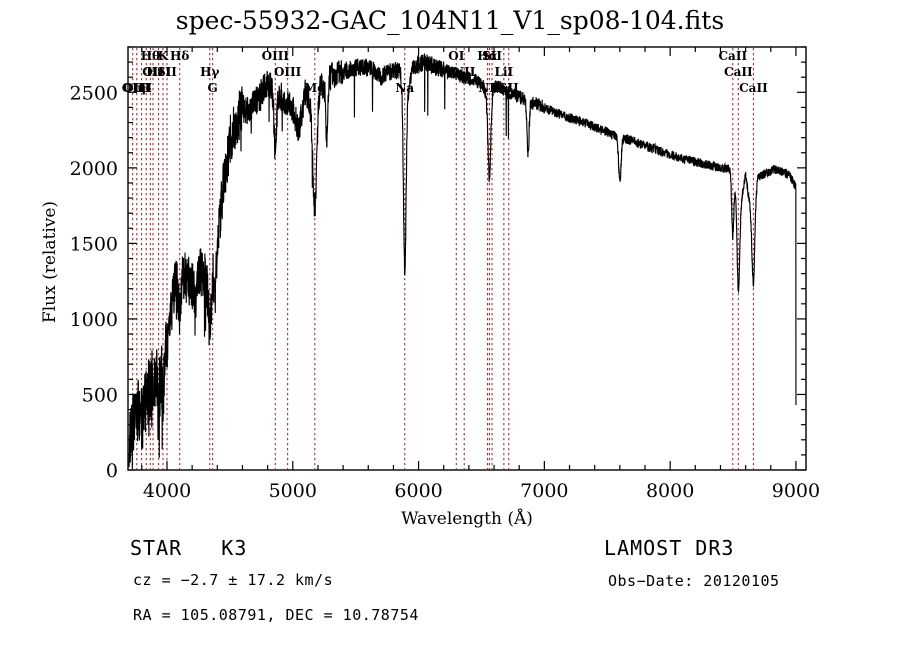 The image size is (900, 649). Describe the element at coordinates (189, 548) in the screenshot. I see `object-type-label: STAR K3` at that location.